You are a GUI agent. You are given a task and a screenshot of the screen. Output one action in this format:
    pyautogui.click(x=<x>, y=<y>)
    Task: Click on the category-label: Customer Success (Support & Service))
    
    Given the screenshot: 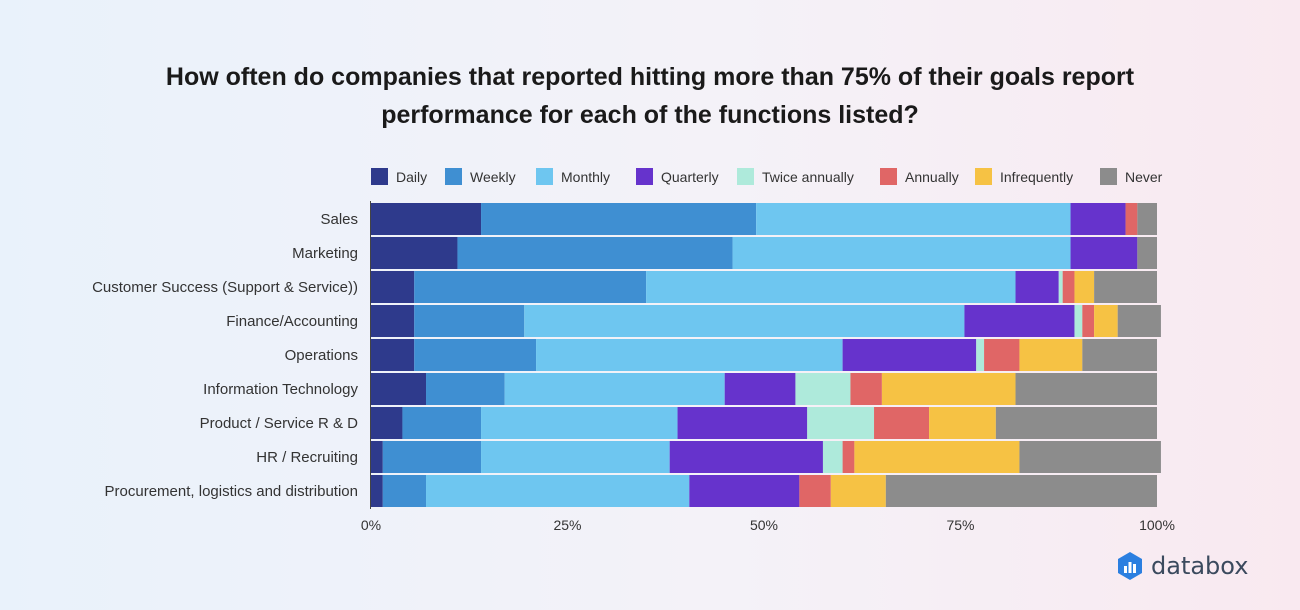 What is the action you would take?
    pyautogui.click(x=225, y=287)
    